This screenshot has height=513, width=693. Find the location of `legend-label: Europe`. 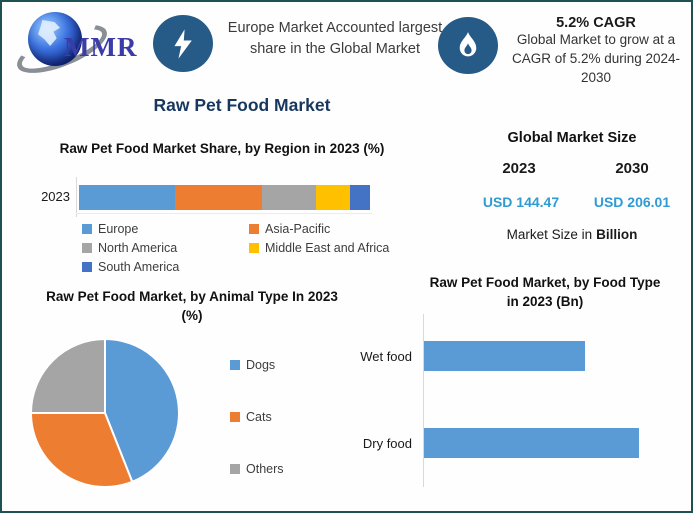

legend-label: Europe is located at coordinates (118, 229).